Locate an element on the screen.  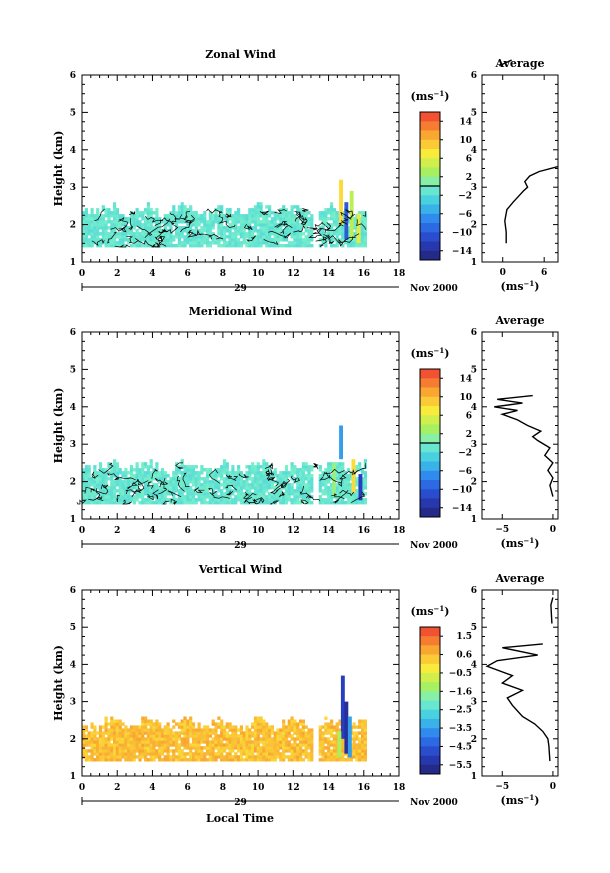
average-x-tick-label: 0 is located at coordinates (503, 273).